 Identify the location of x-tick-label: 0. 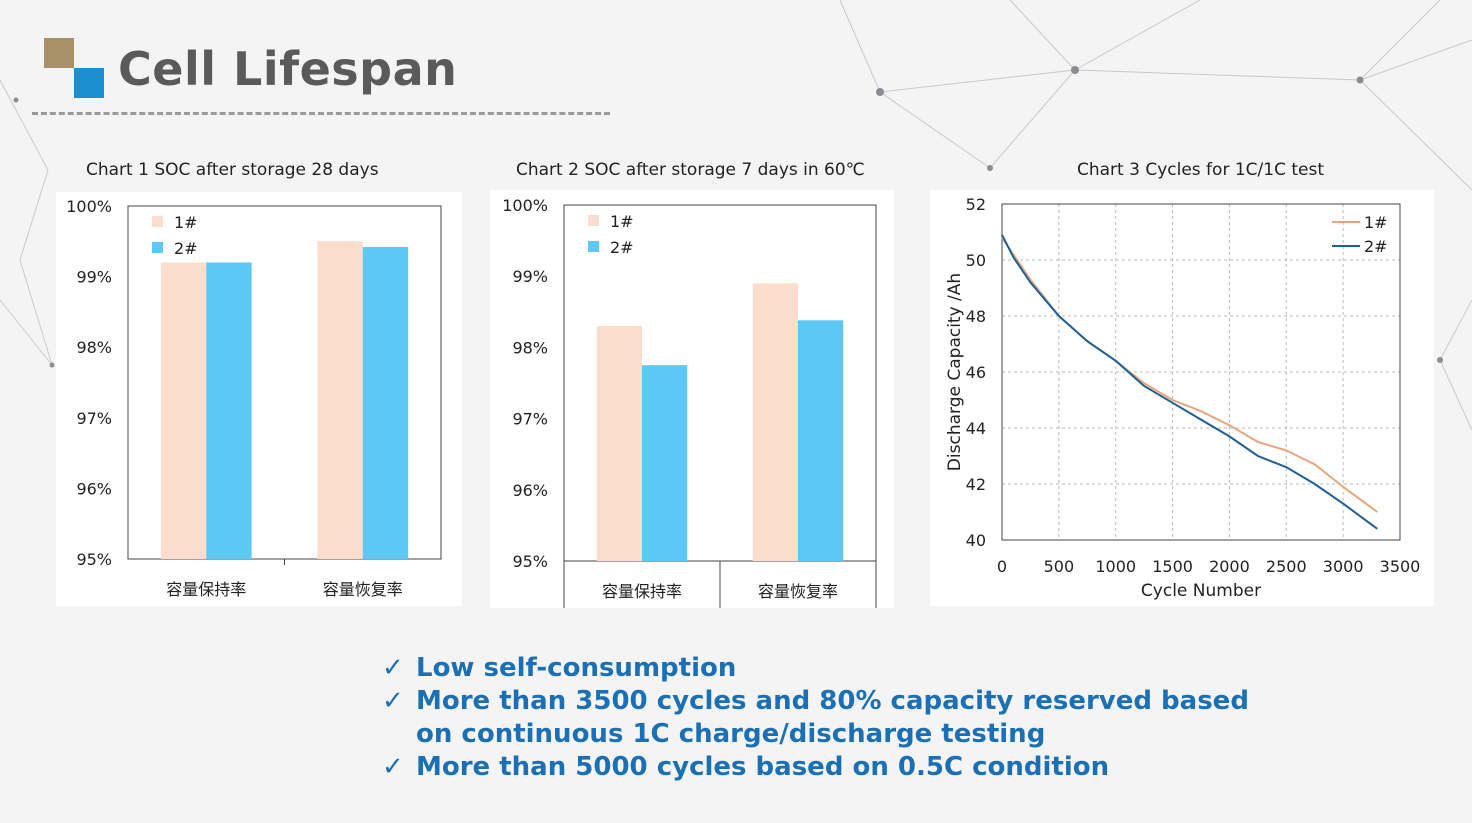
(1002, 566).